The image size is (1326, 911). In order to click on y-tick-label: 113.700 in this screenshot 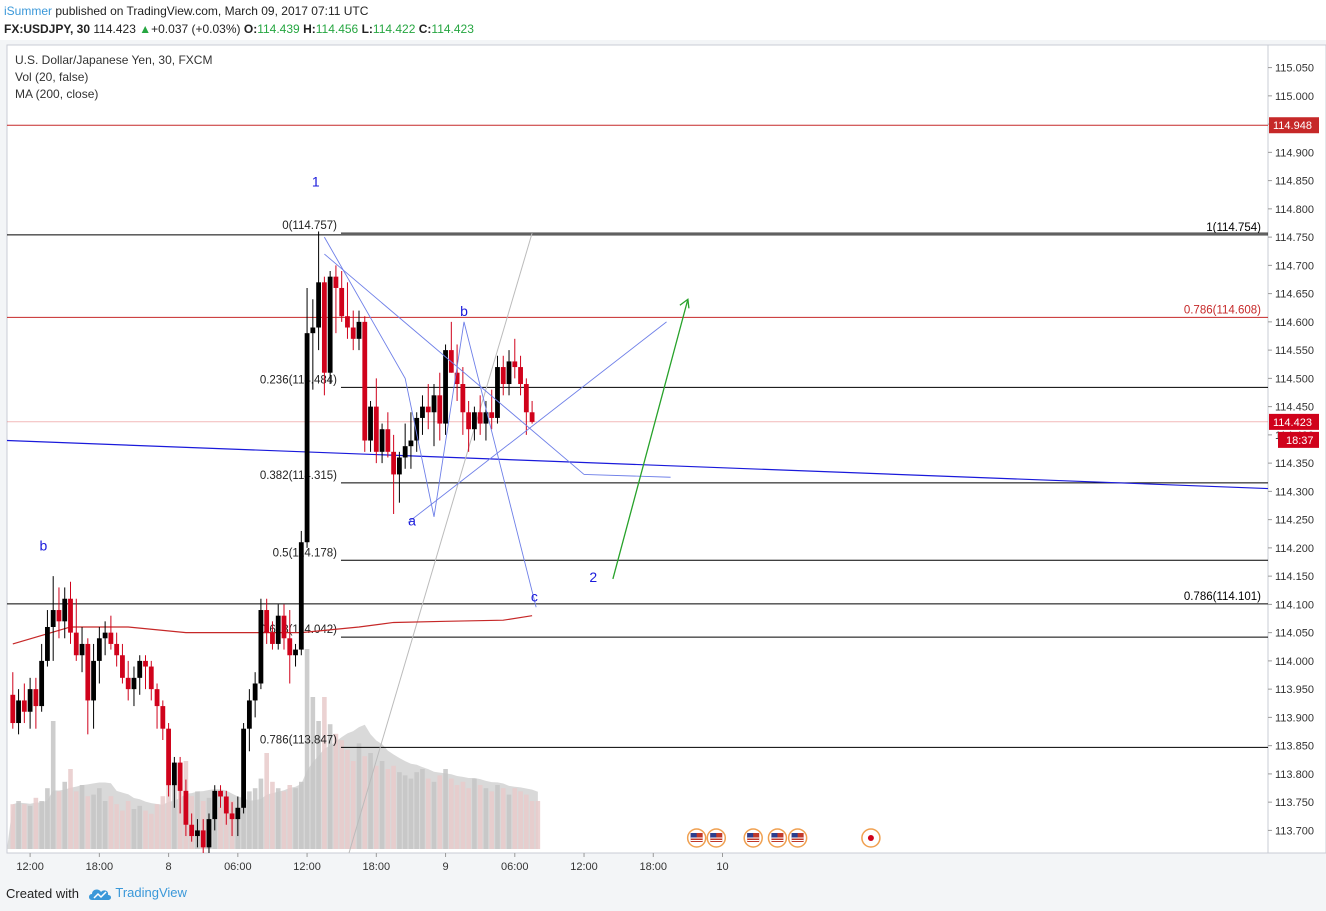, I will do `click(1294, 831)`.